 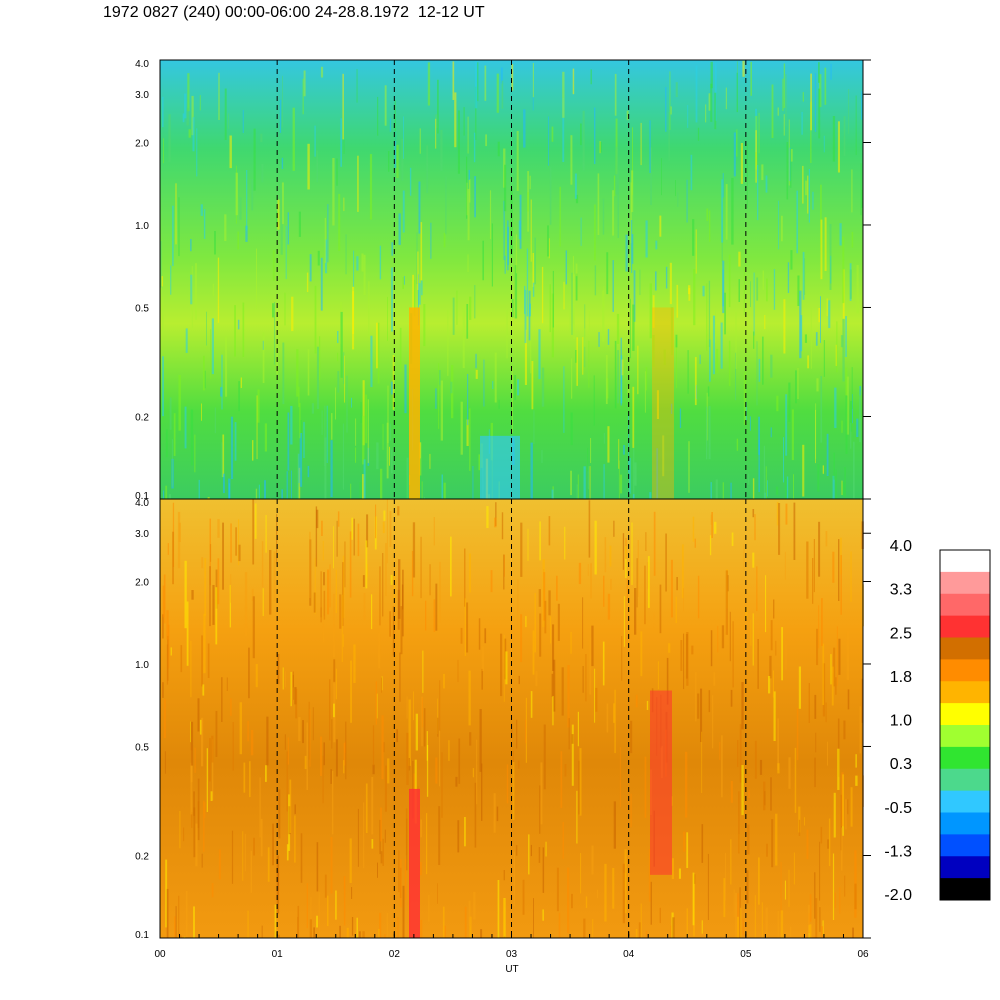 I want to click on x-tick-label: 02, so click(x=395, y=954).